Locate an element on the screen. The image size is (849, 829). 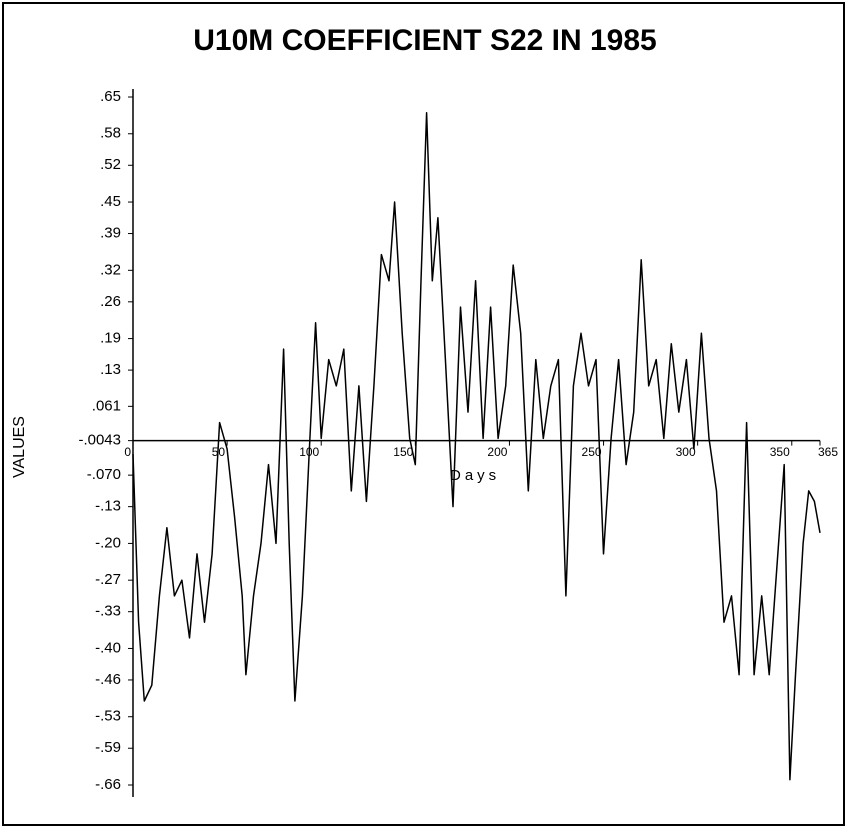
y-tick-label: -.20 is located at coordinates (108, 542).